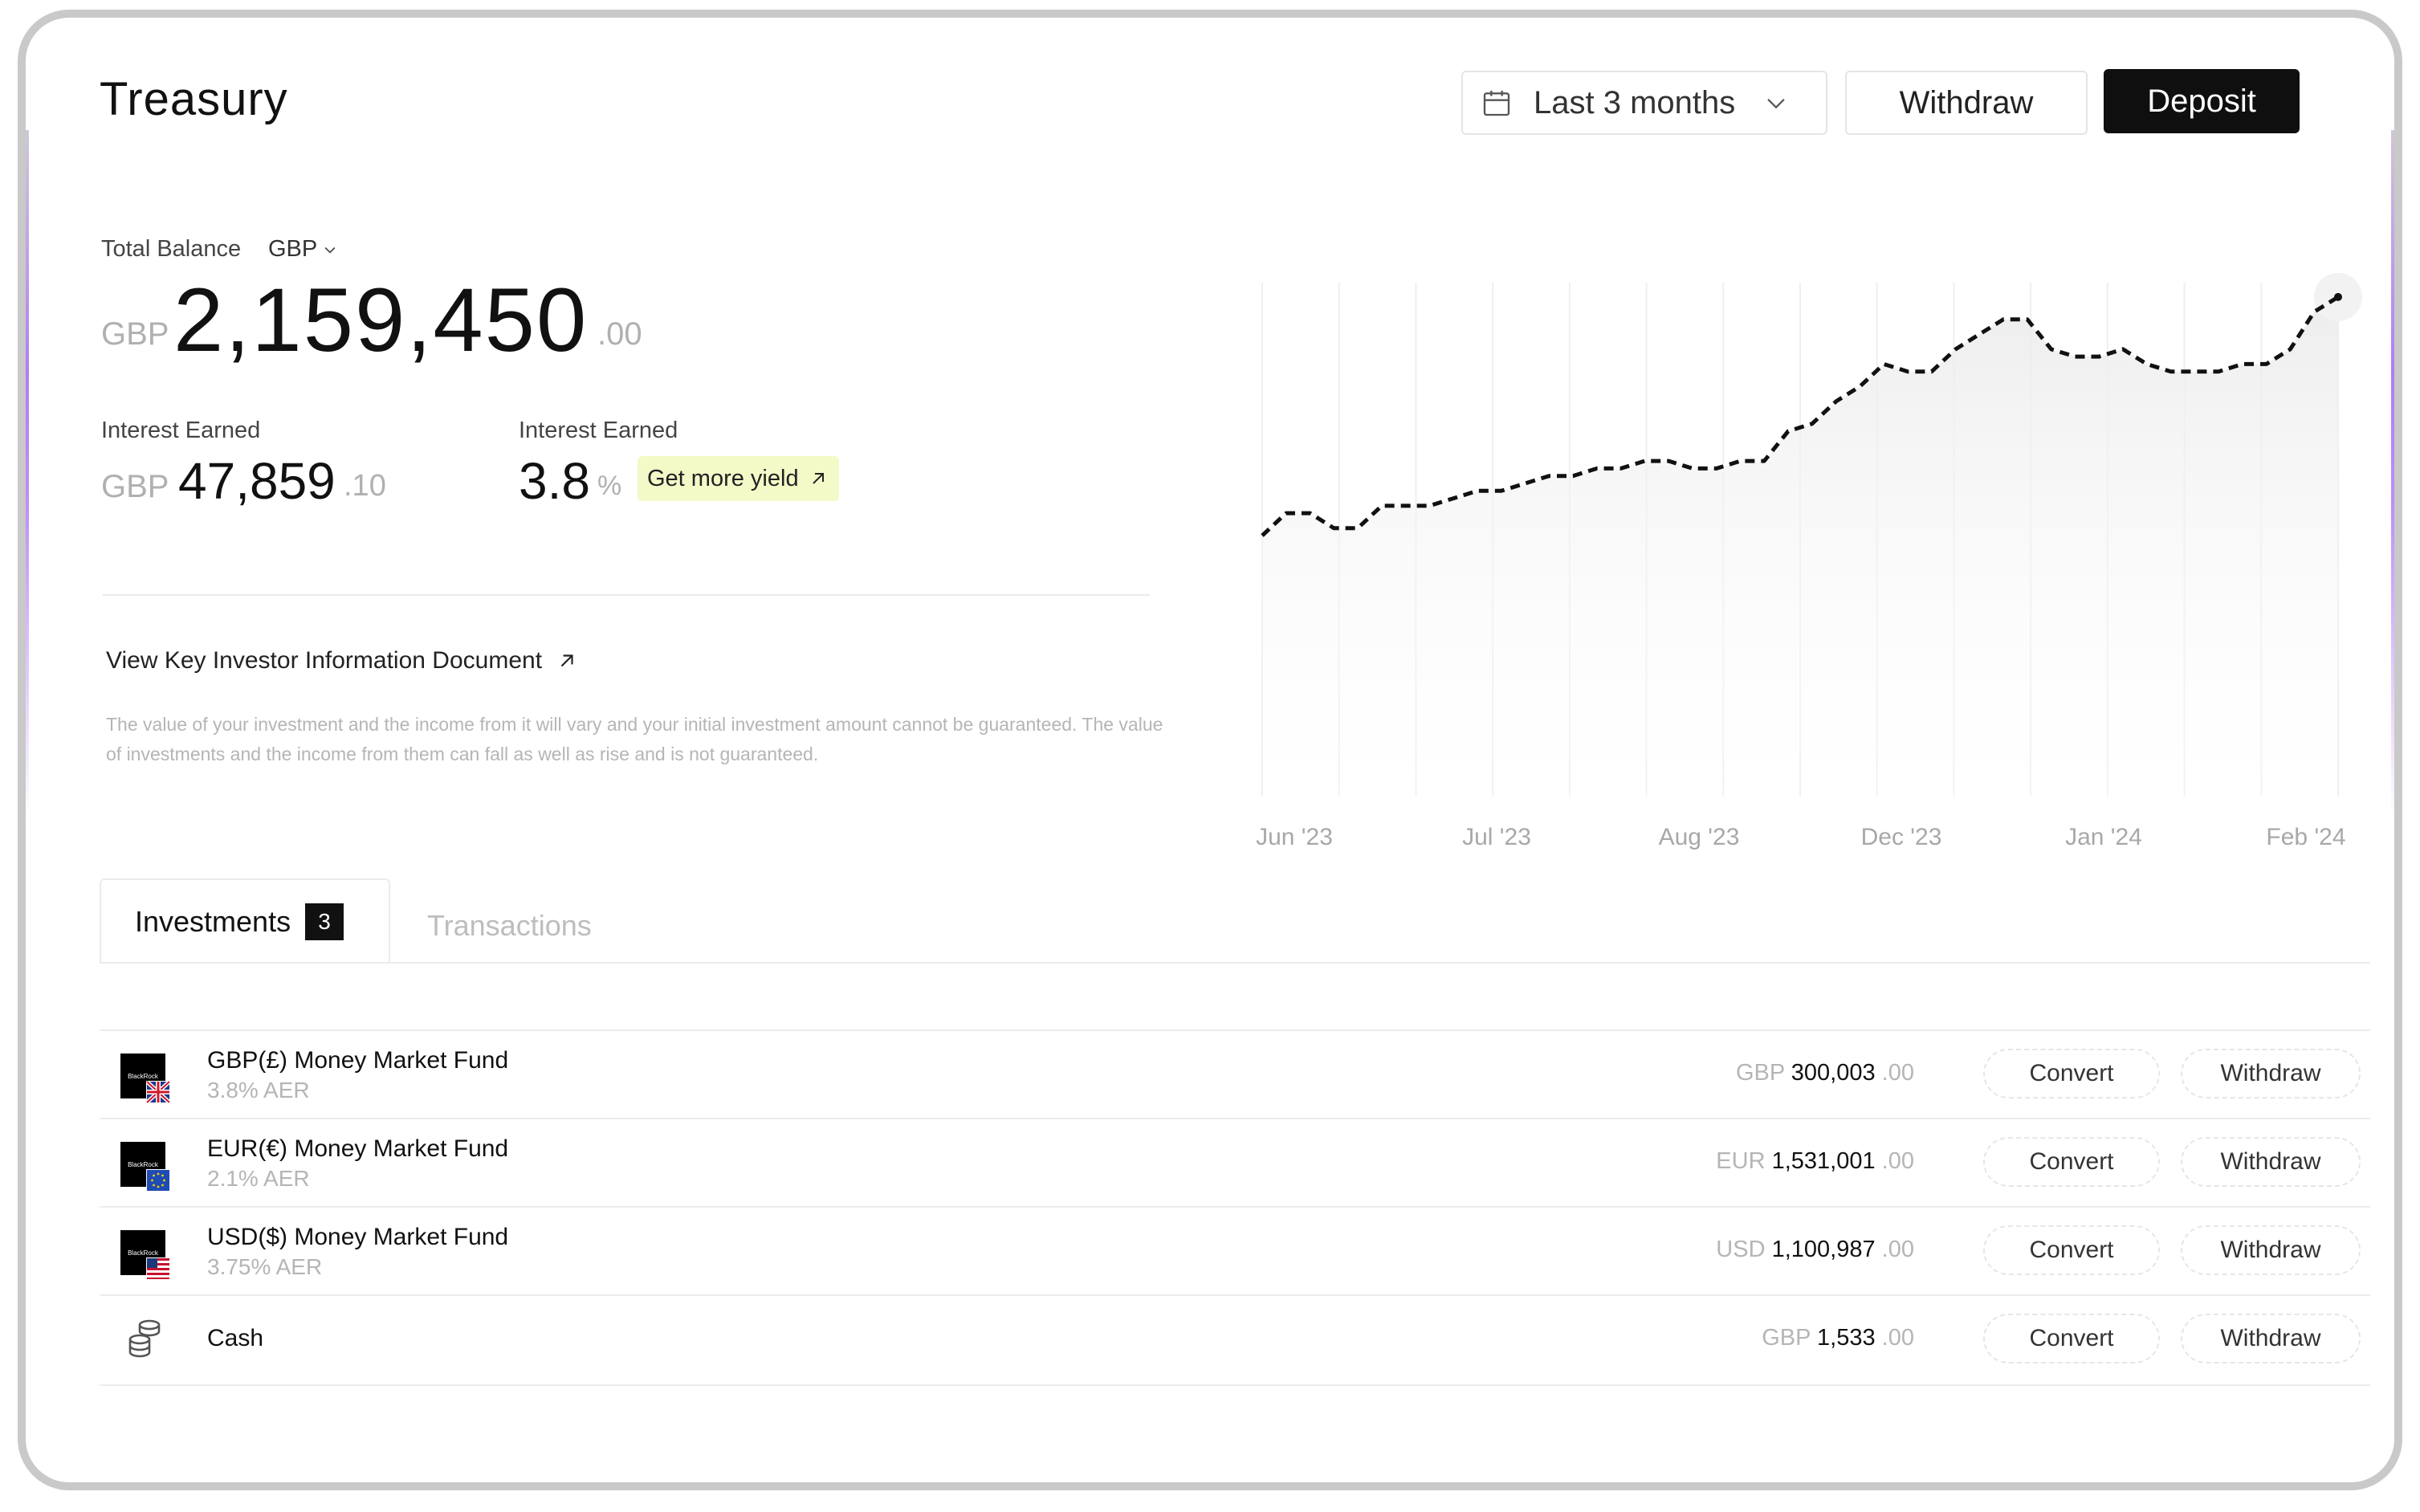 This screenshot has height=1512, width=2420. I want to click on interest-rate-value: 3.8, so click(554, 481).